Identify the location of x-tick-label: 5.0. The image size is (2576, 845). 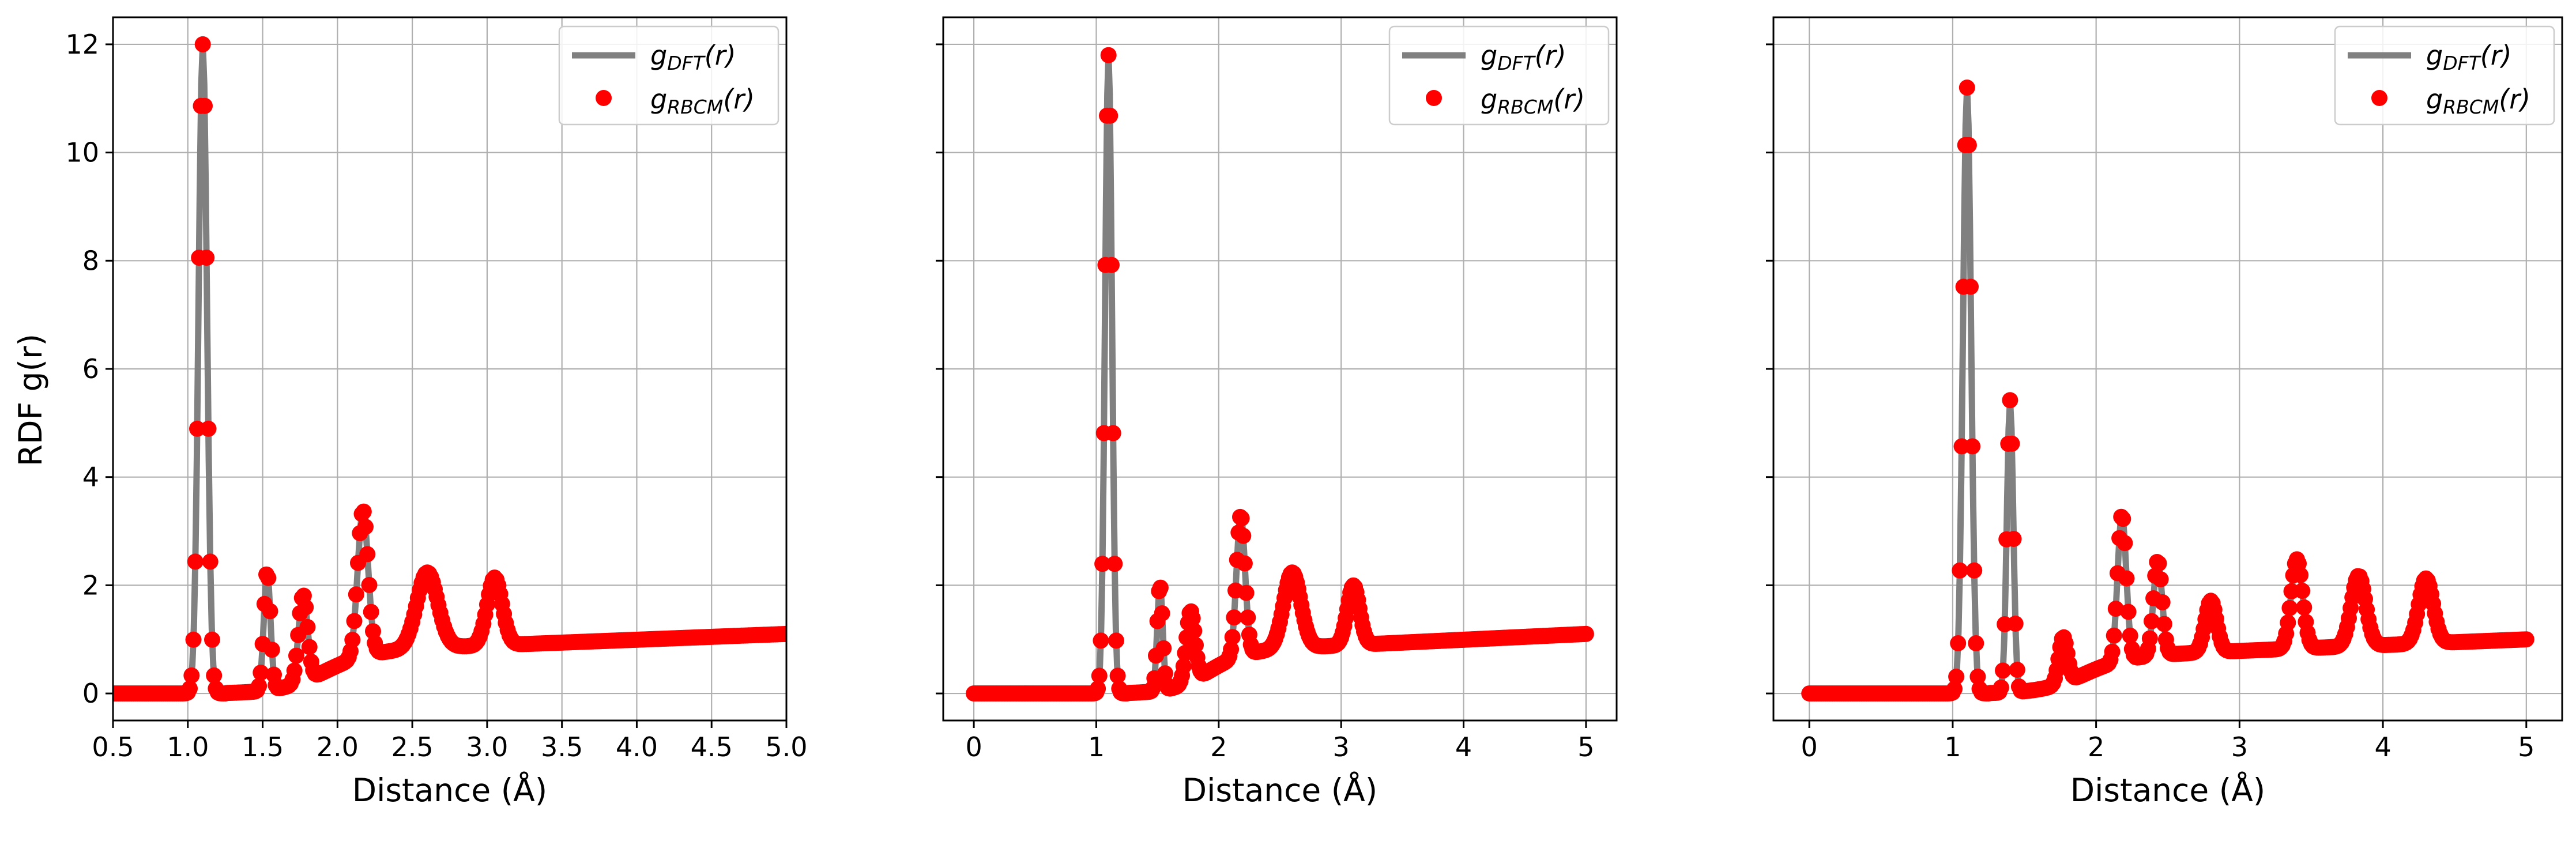
(786, 747).